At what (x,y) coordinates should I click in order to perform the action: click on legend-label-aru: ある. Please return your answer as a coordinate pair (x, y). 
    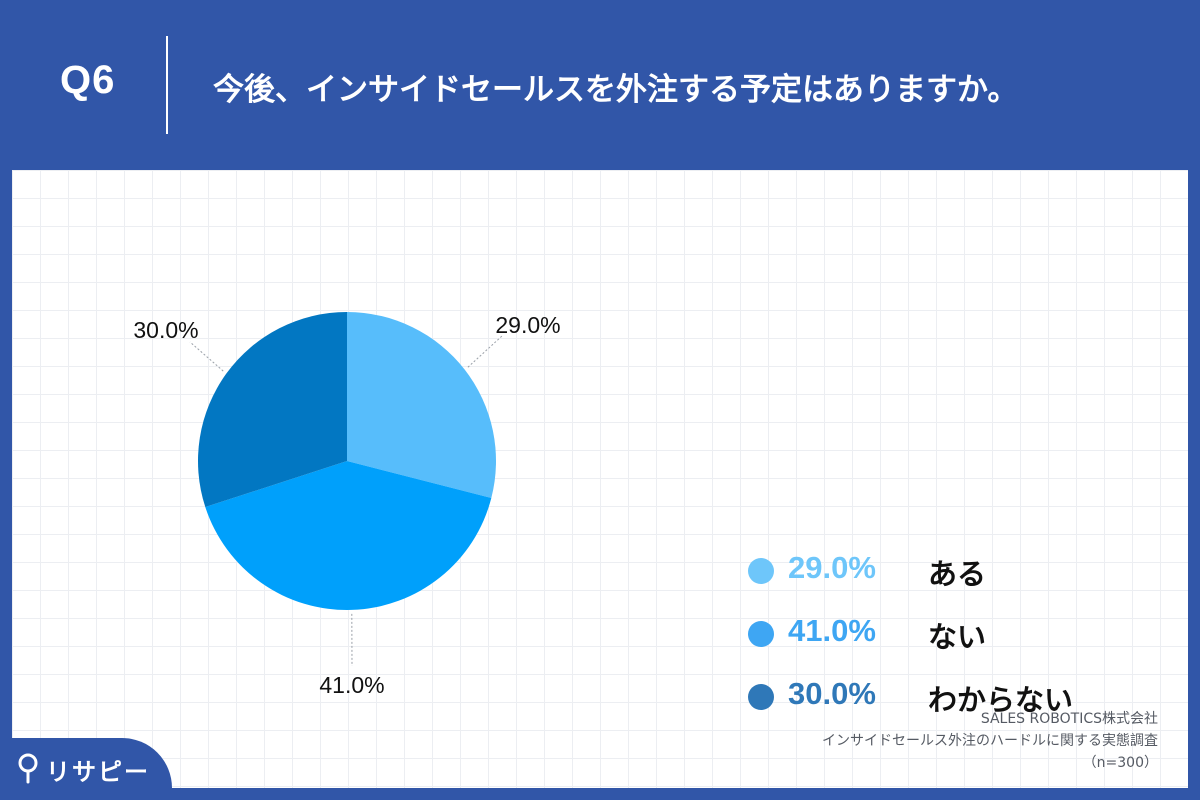
    Looking at the image, I should click on (957, 574).